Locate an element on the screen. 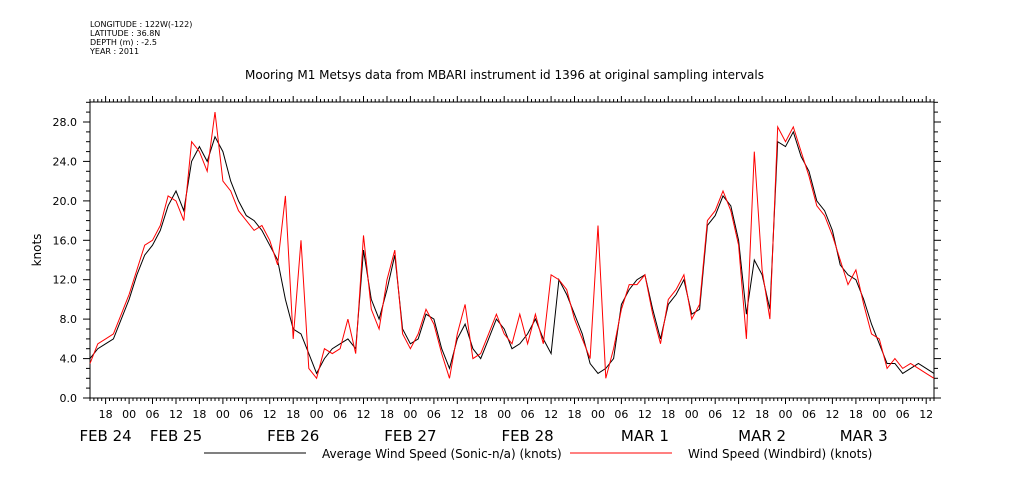  day-label: MAR 3 is located at coordinates (864, 436).